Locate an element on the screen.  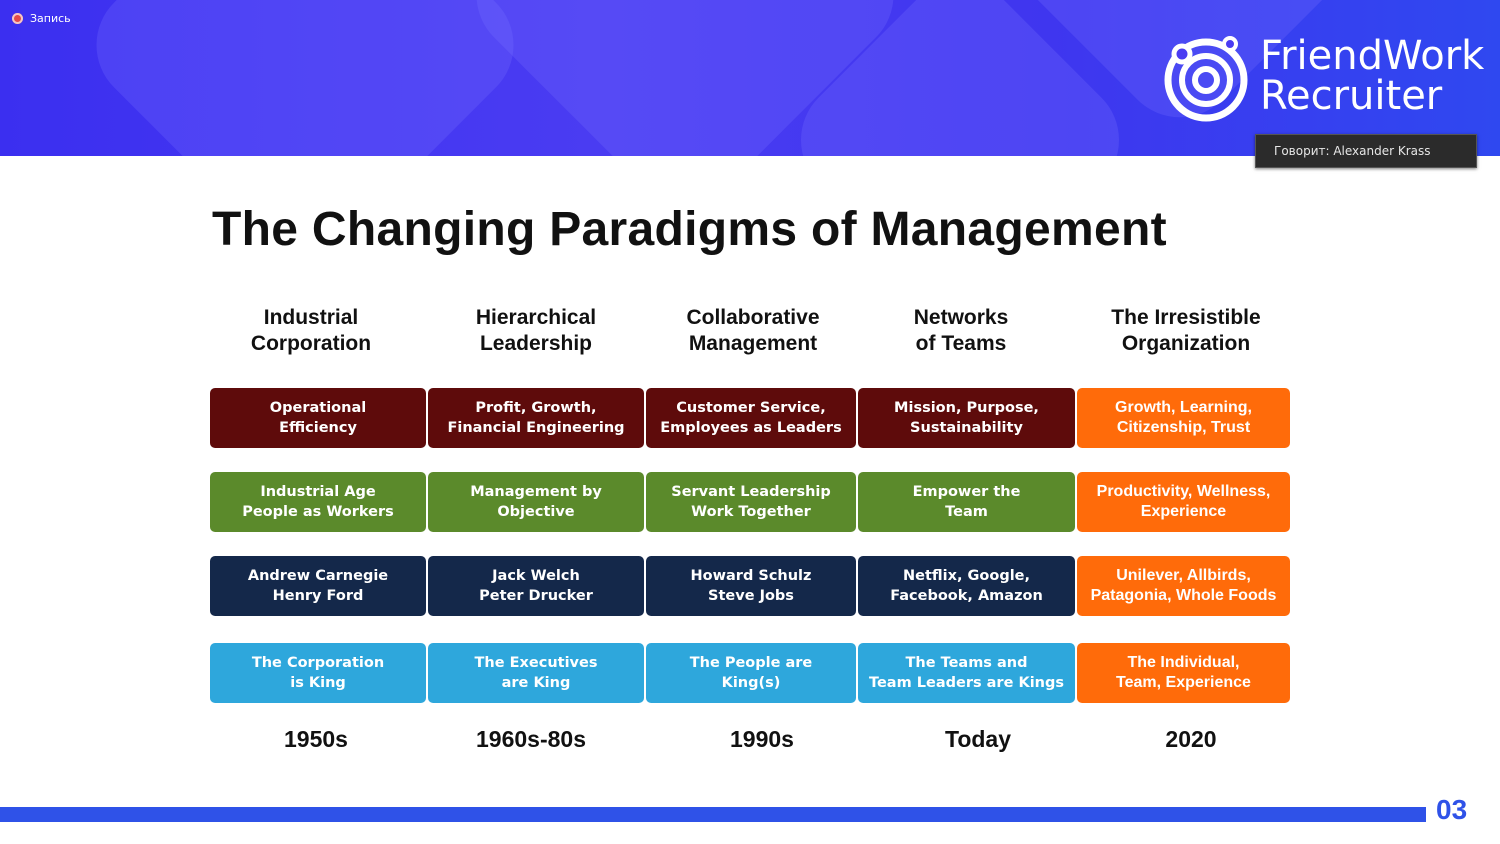
cell-text: The Individual, Team, Experience is located at coordinates (1183, 672).